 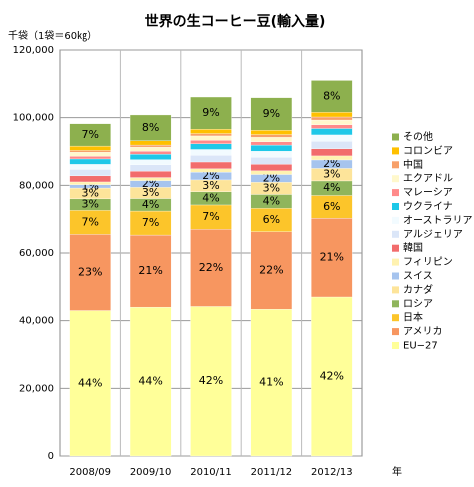 I want to click on x-axis-label: 年, so click(x=397, y=471).